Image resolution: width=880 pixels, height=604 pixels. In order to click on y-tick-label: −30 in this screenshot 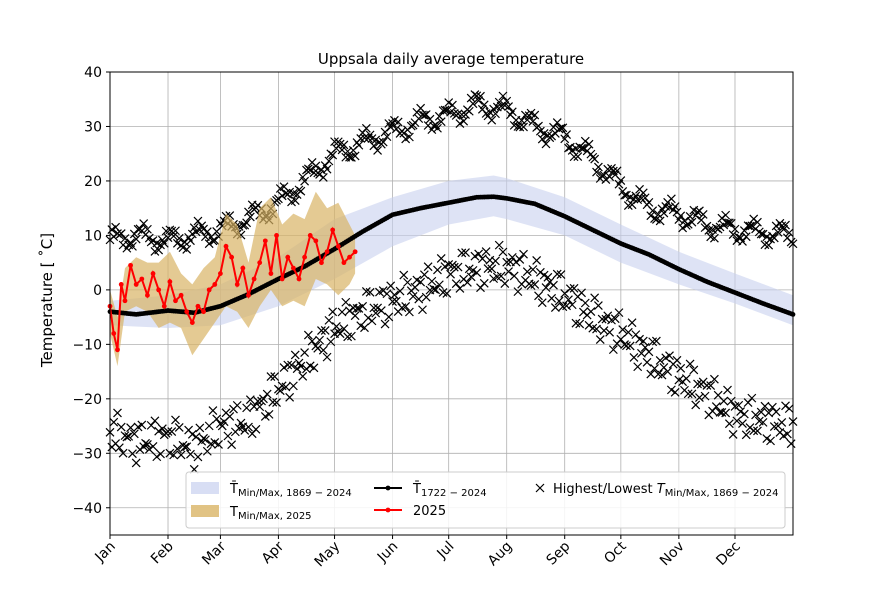, I will do `click(87, 454)`.